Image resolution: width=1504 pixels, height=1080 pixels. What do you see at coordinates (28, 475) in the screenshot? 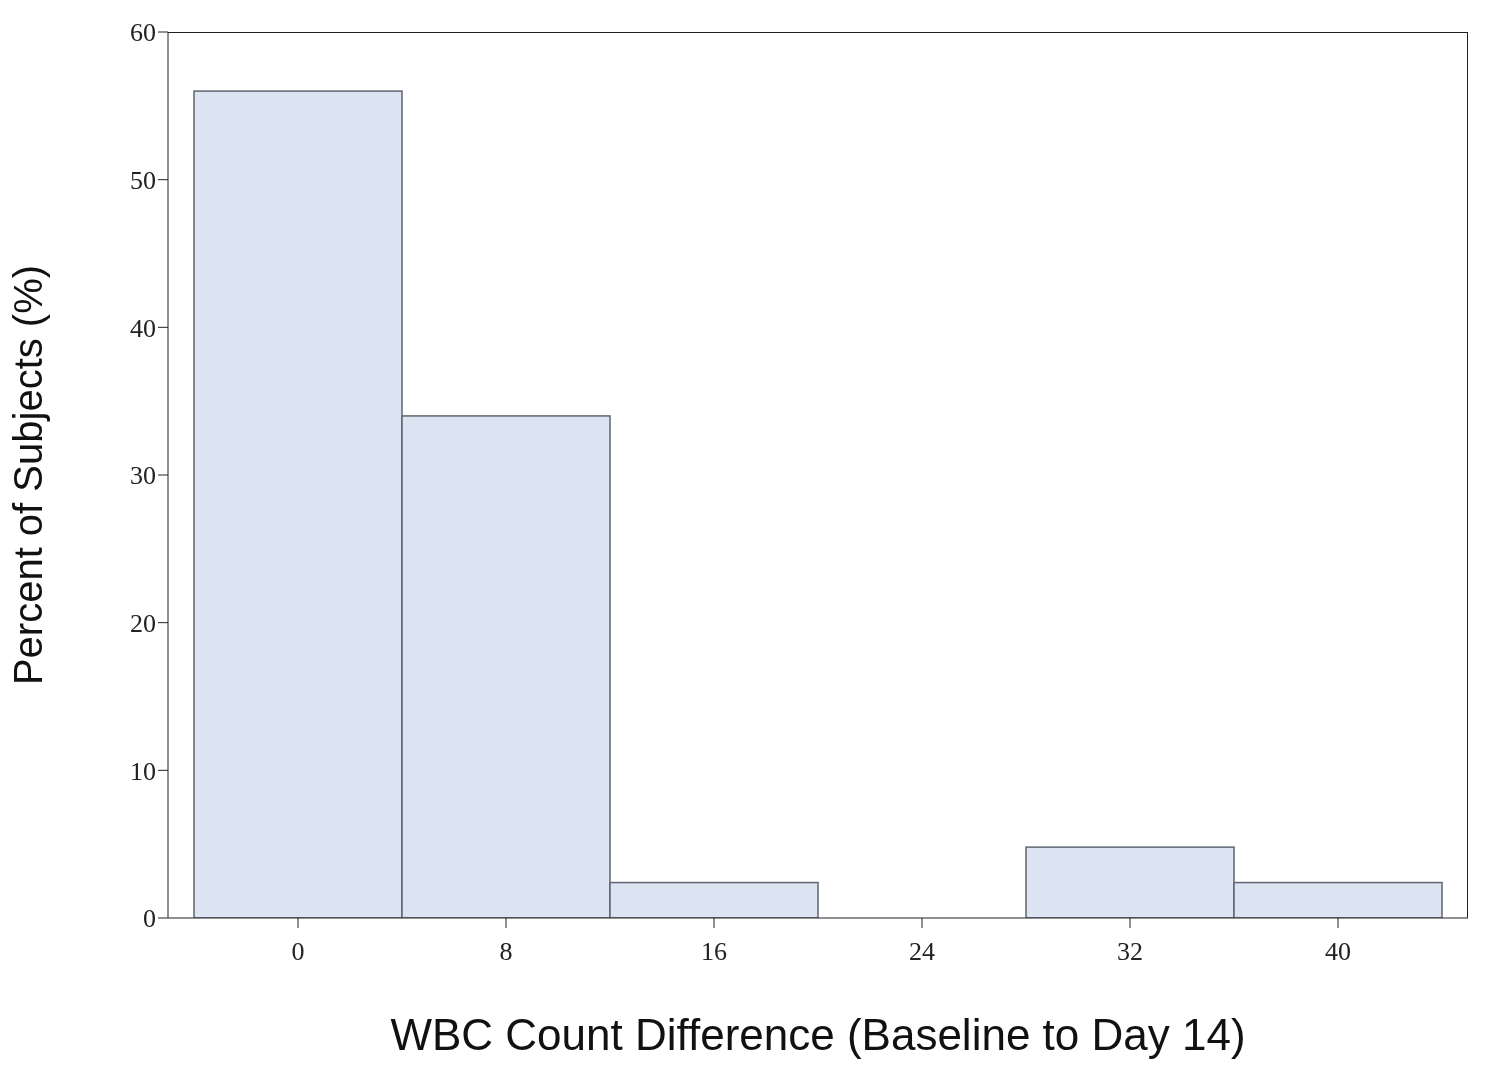
I see `y-axis-title: Percent of Subjects (%)` at bounding box center [28, 475].